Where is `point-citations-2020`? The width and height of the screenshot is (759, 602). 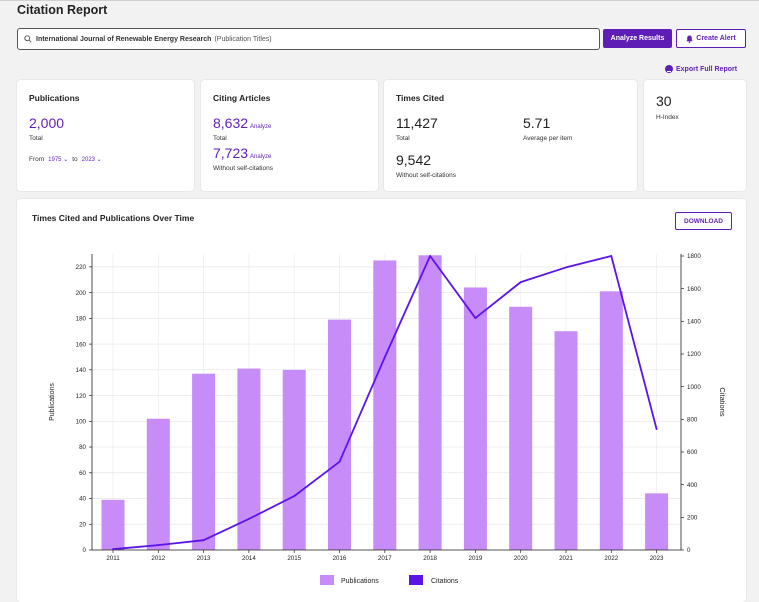
point-citations-2020 is located at coordinates (520, 282).